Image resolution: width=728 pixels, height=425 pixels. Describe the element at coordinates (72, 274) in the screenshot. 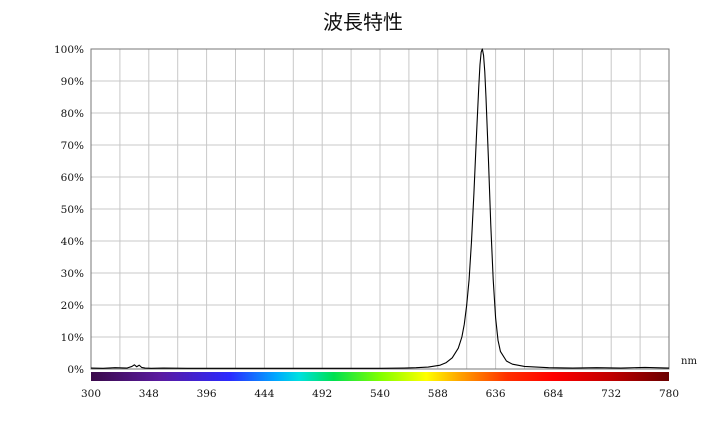

I see `y-tick-label: 30%` at that location.